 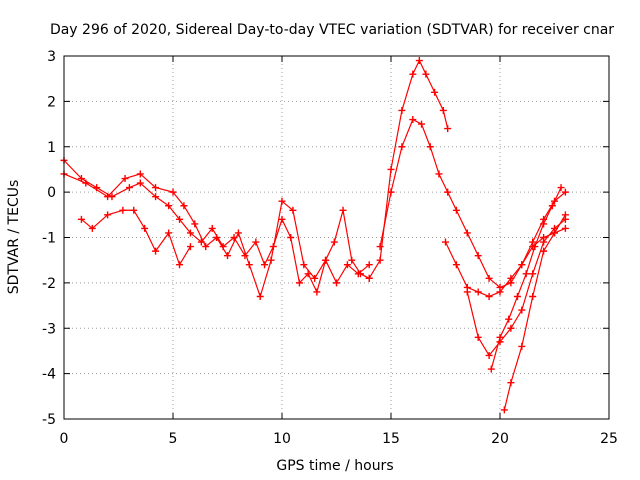 I want to click on series-track-a, so click(x=216, y=226).